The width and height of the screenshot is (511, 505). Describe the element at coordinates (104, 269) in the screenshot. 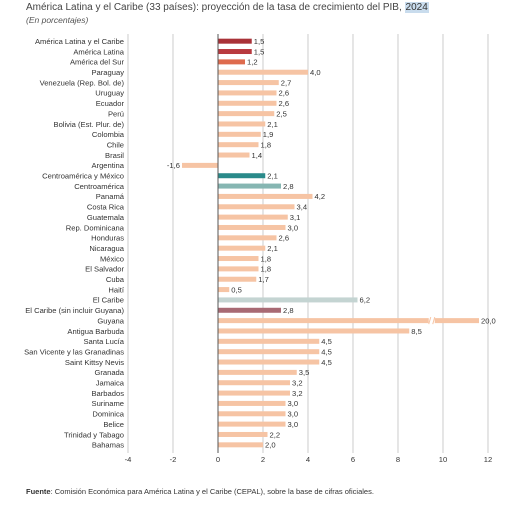

I see `category-label: El Salvador` at that location.